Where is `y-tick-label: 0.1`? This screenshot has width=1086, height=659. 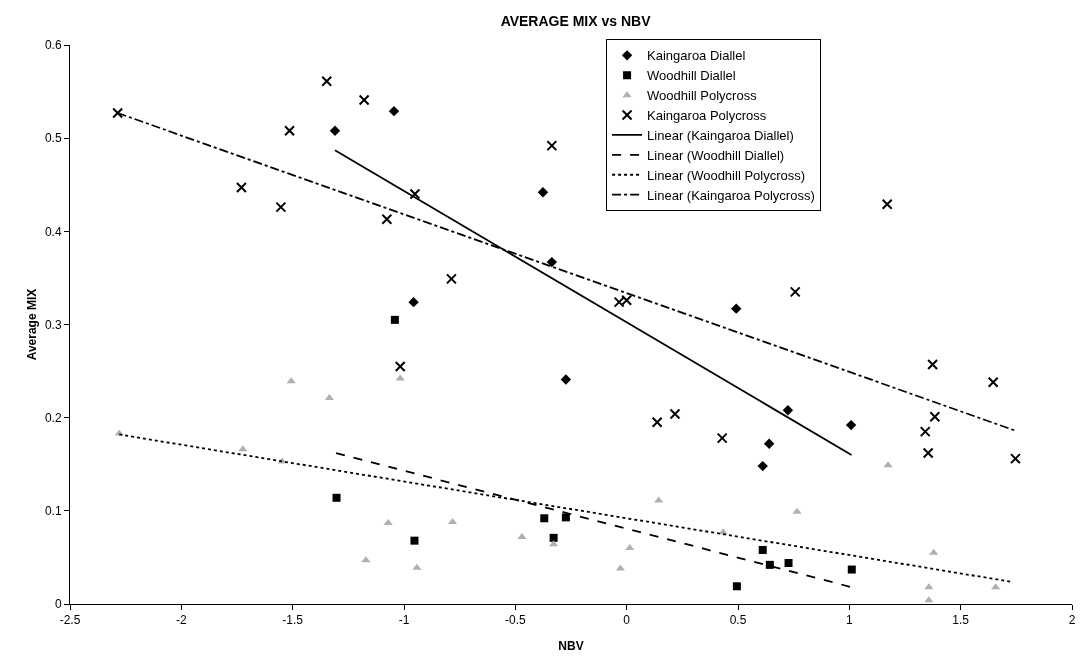
y-tick-label: 0.1 is located at coordinates (53, 511).